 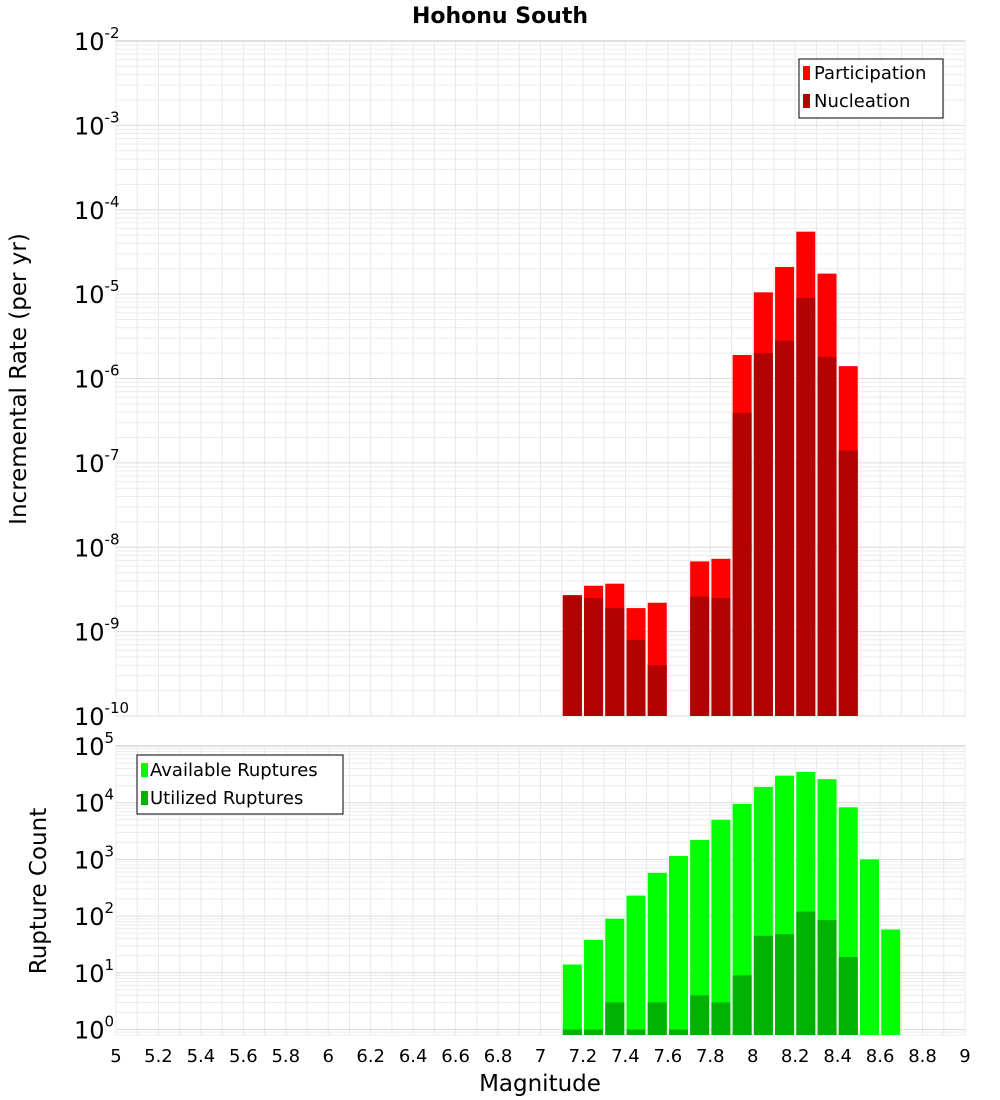 What do you see at coordinates (97, 209) in the screenshot?
I see `rate-y-tick-label: 10⁻⁴` at bounding box center [97, 209].